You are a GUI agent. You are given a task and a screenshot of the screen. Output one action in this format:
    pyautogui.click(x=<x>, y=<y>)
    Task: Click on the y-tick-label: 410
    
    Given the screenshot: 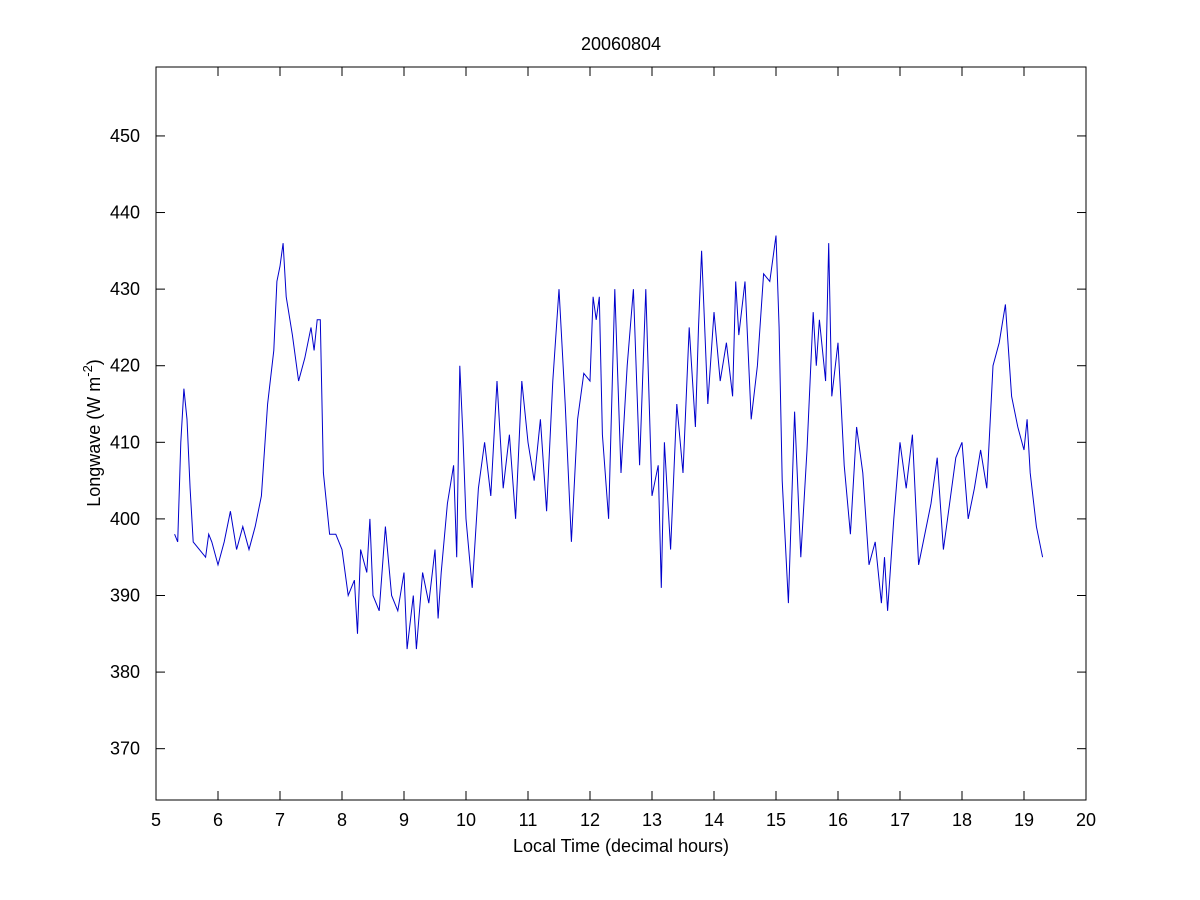 What is the action you would take?
    pyautogui.click(x=125, y=442)
    